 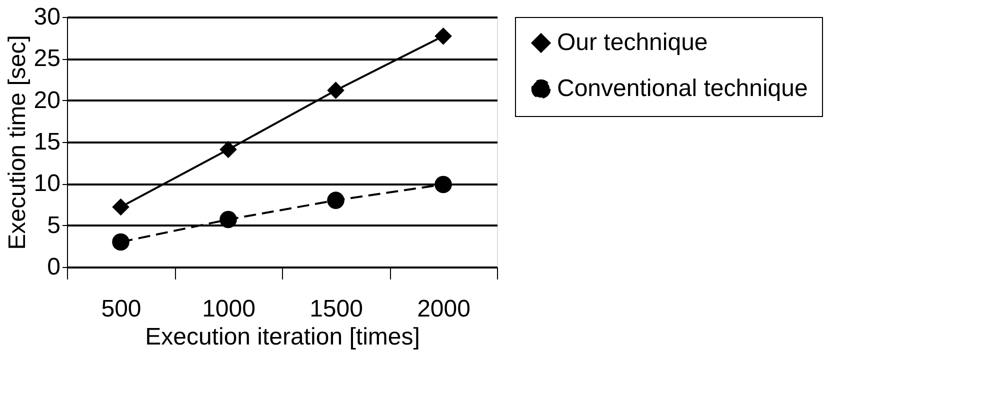 I want to click on y-axis-title: Execution time [sec], so click(x=17, y=142).